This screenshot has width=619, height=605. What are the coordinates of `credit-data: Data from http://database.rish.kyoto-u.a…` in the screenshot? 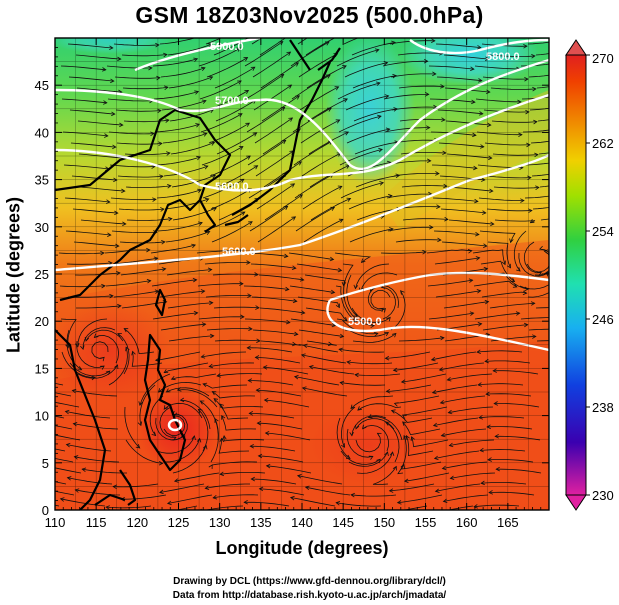 It's located at (309, 595).